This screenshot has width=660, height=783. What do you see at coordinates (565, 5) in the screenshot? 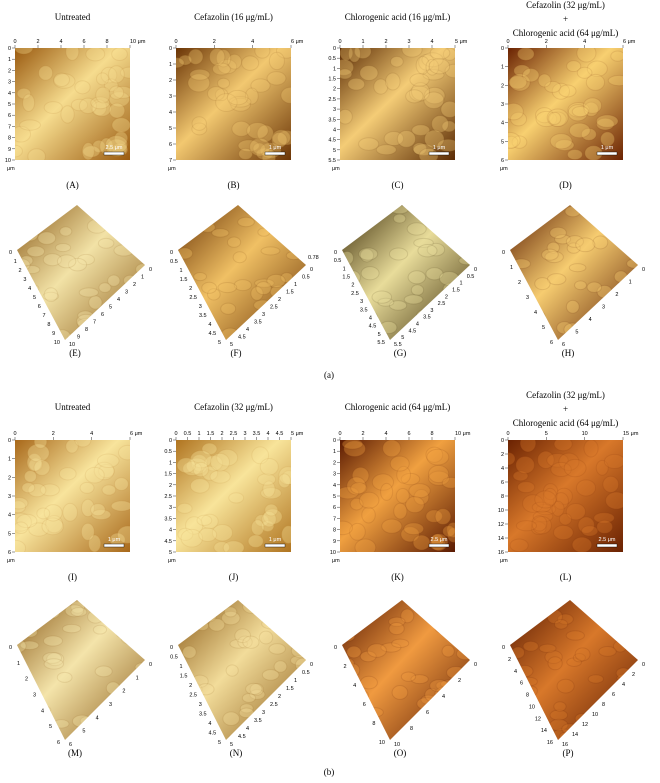
I see `panel-title: Cefazolin (32 μg/mL)` at bounding box center [565, 5].